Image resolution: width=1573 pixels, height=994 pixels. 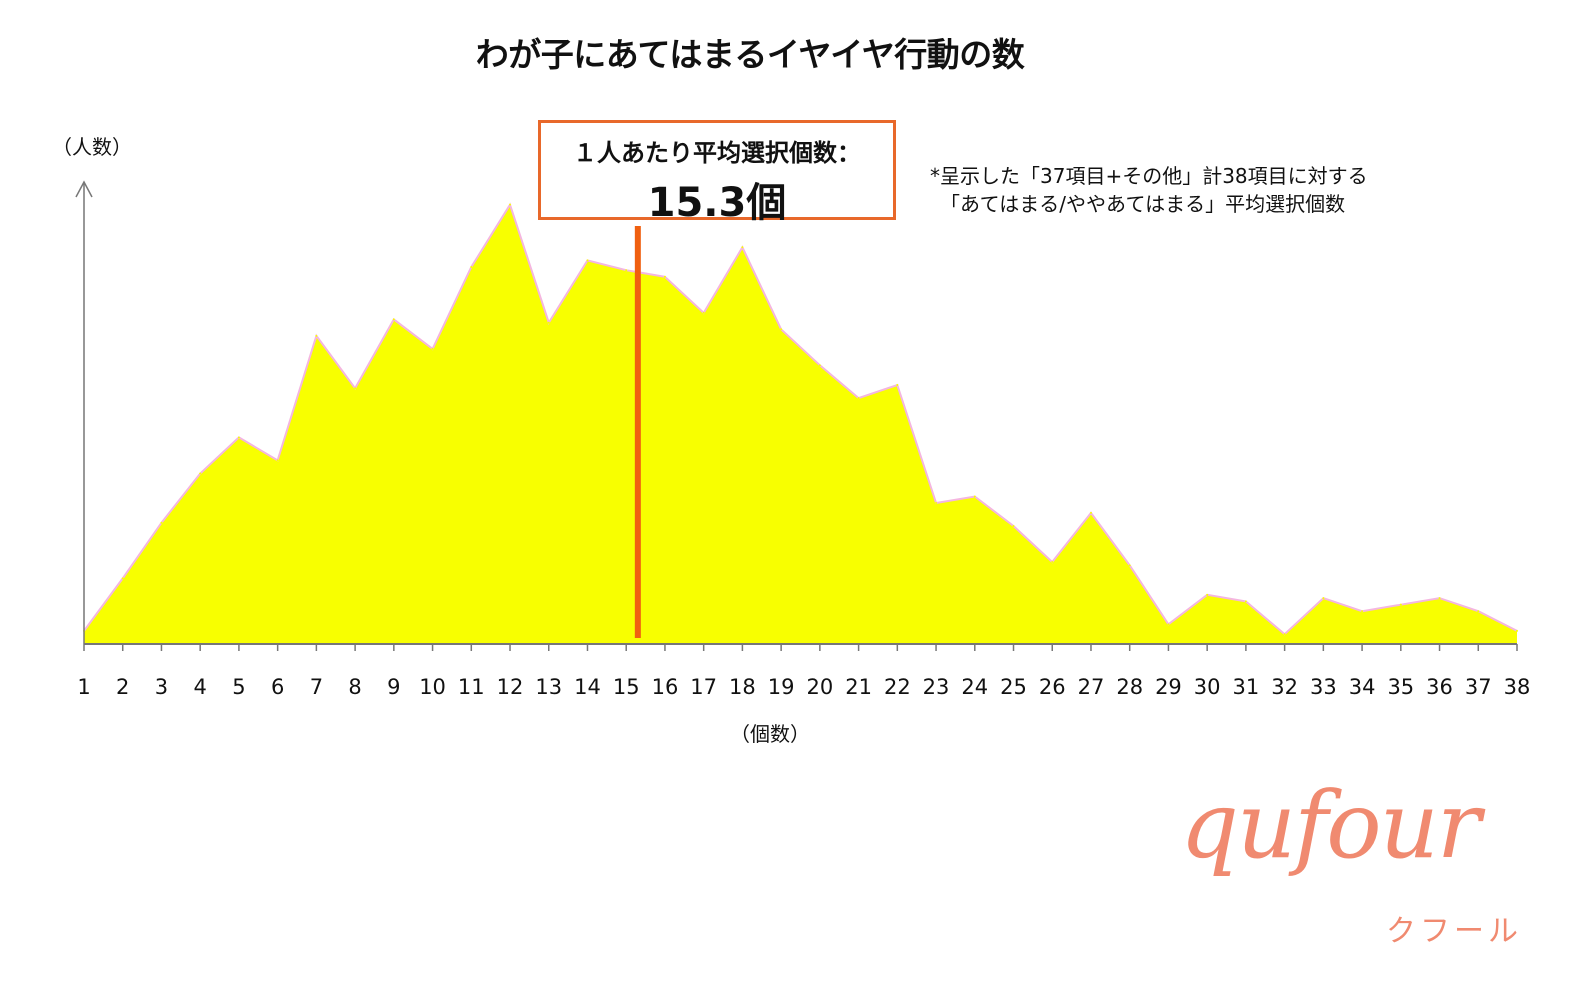 What do you see at coordinates (626, 687) in the screenshot?
I see `x-tick-label-15: 15` at bounding box center [626, 687].